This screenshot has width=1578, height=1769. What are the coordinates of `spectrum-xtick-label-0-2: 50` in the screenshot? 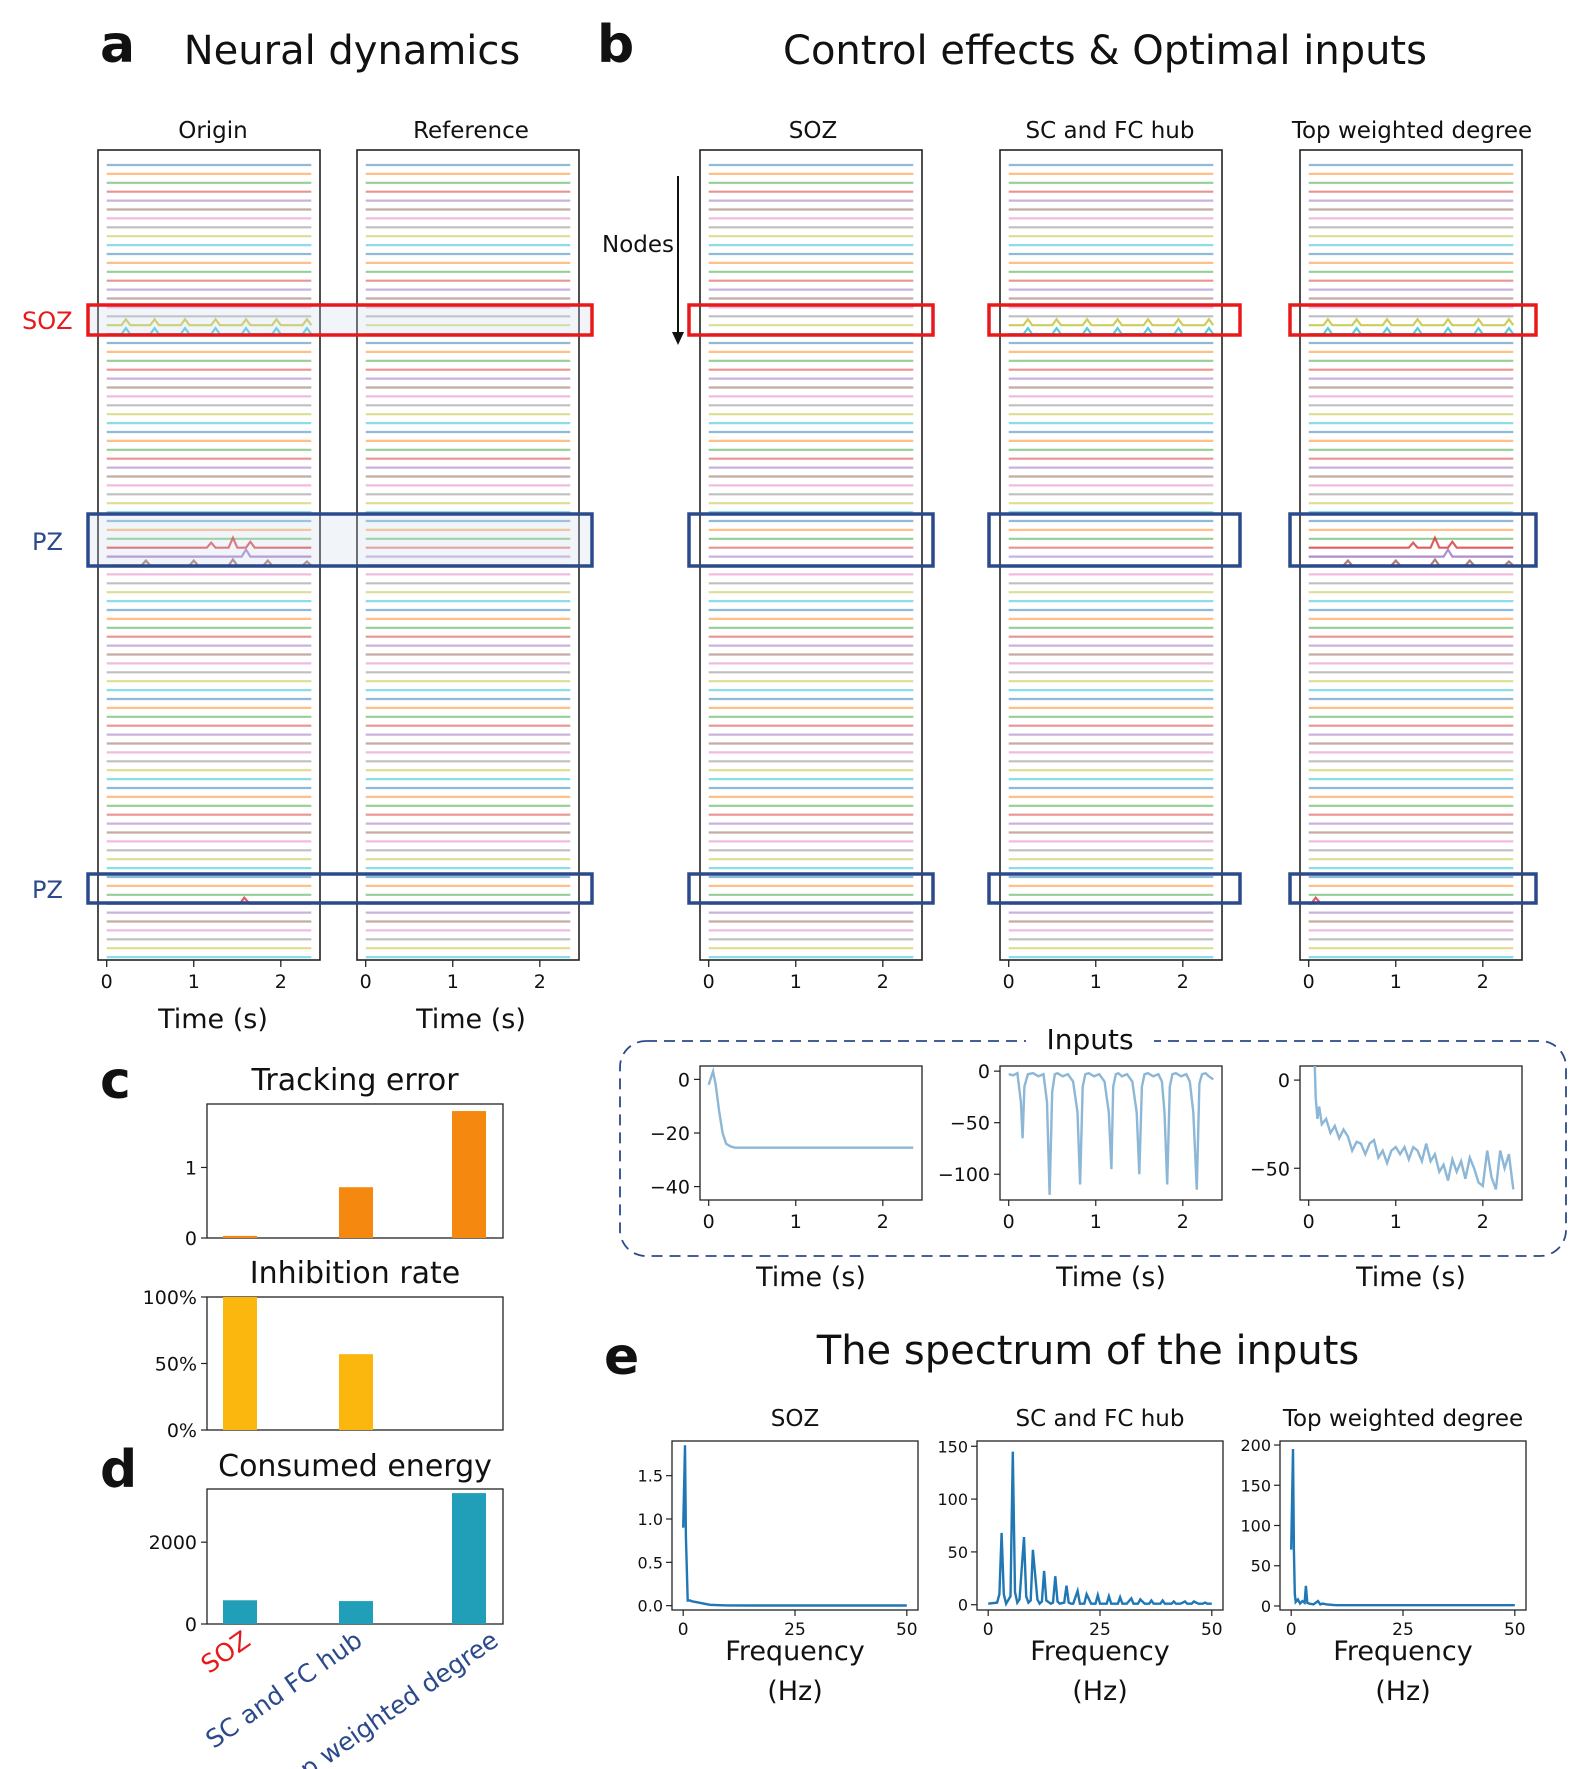 It's located at (907, 1630).